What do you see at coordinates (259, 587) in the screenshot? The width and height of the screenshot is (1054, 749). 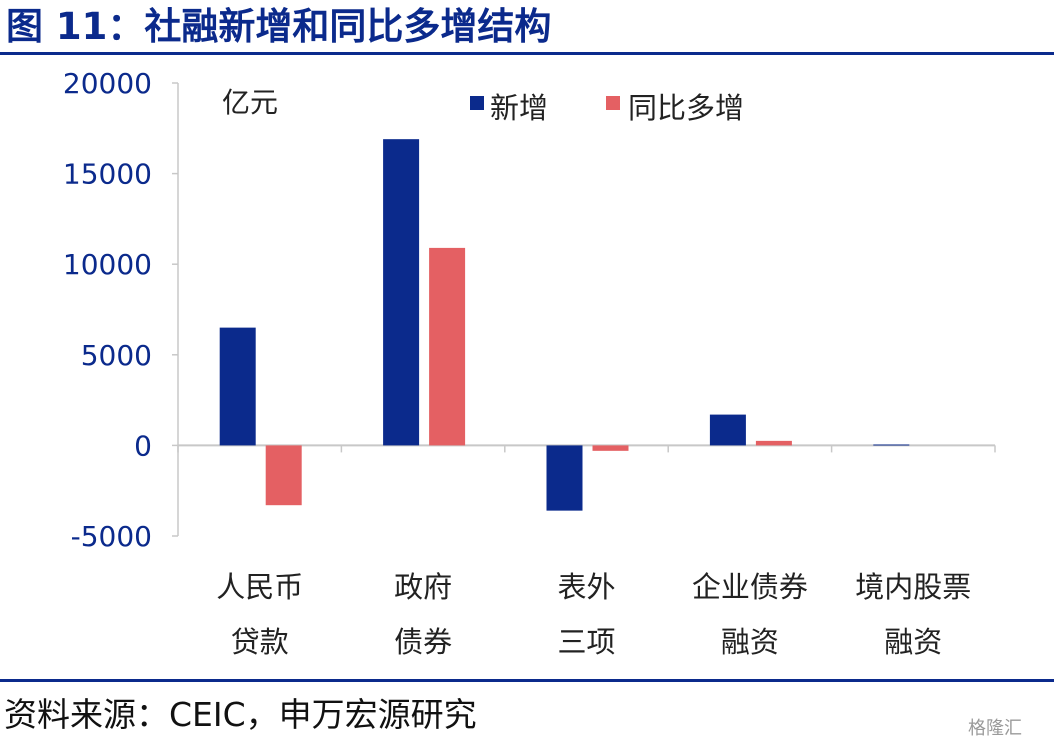 I see `x-category-label: 人民币` at bounding box center [259, 587].